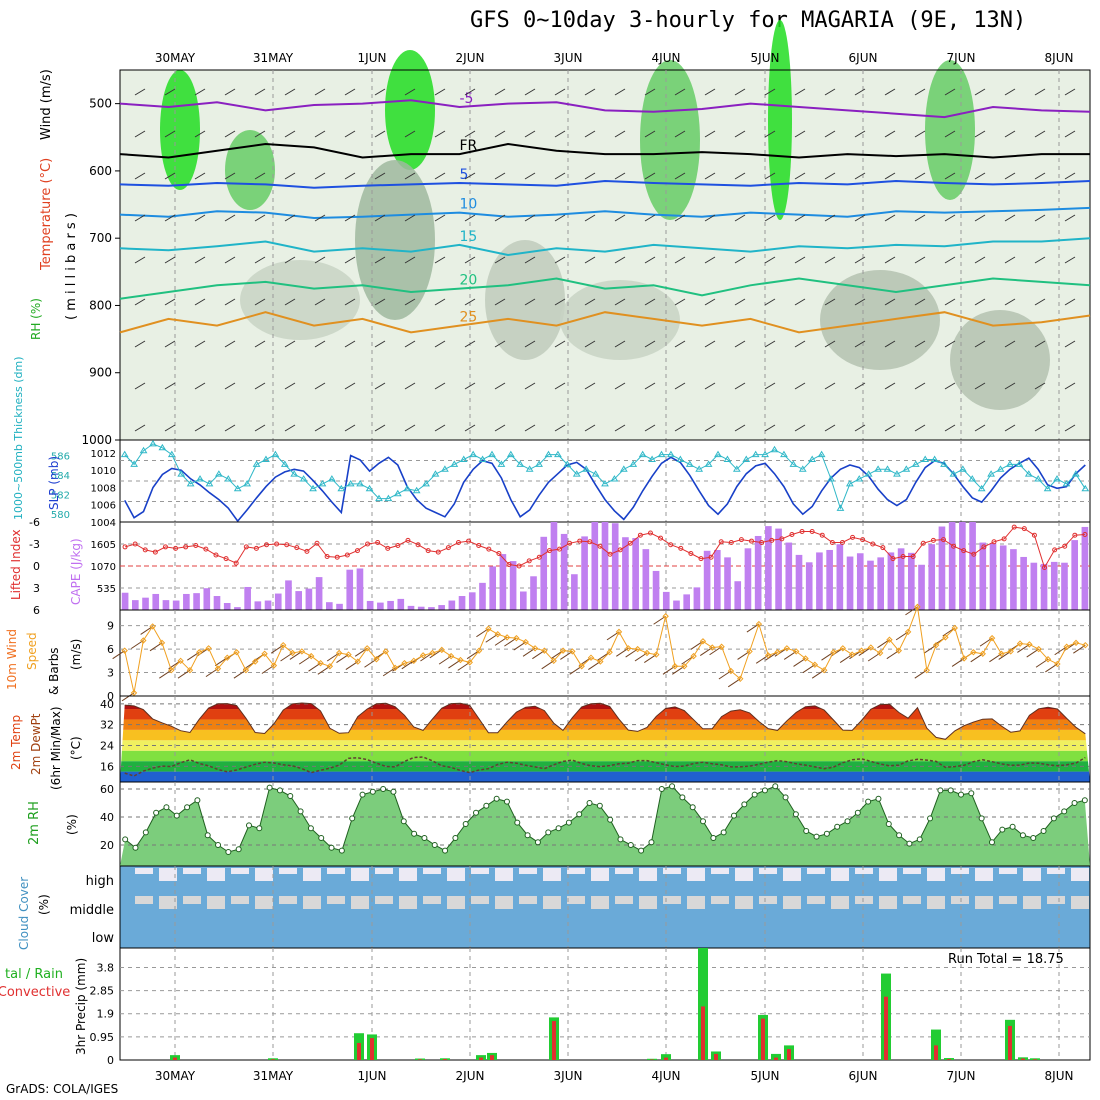 This screenshot has width=1100, height=1100. What do you see at coordinates (81, 1006) in the screenshot?
I see `precip-axis-label: 3hr Precip (mm)` at bounding box center [81, 1006].